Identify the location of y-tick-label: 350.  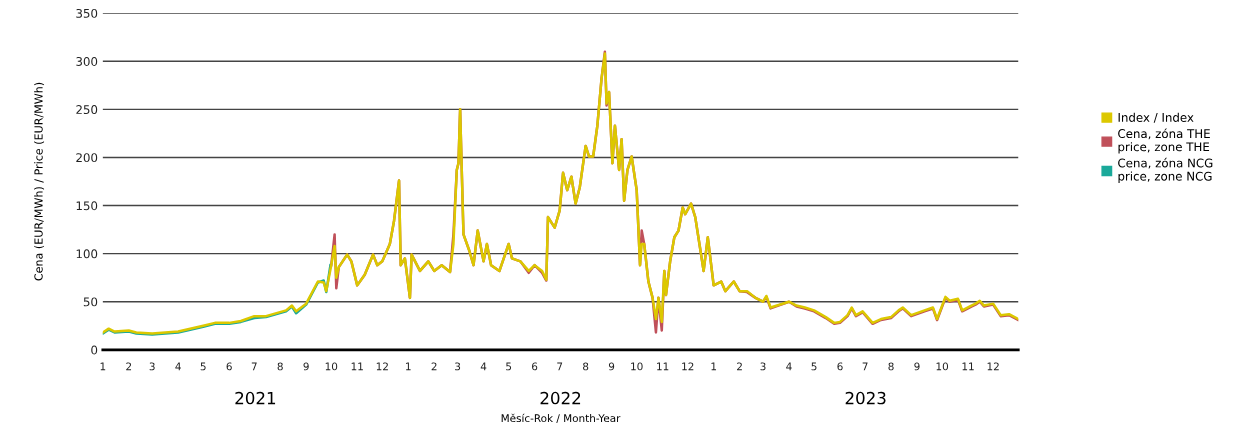
(87, 13).